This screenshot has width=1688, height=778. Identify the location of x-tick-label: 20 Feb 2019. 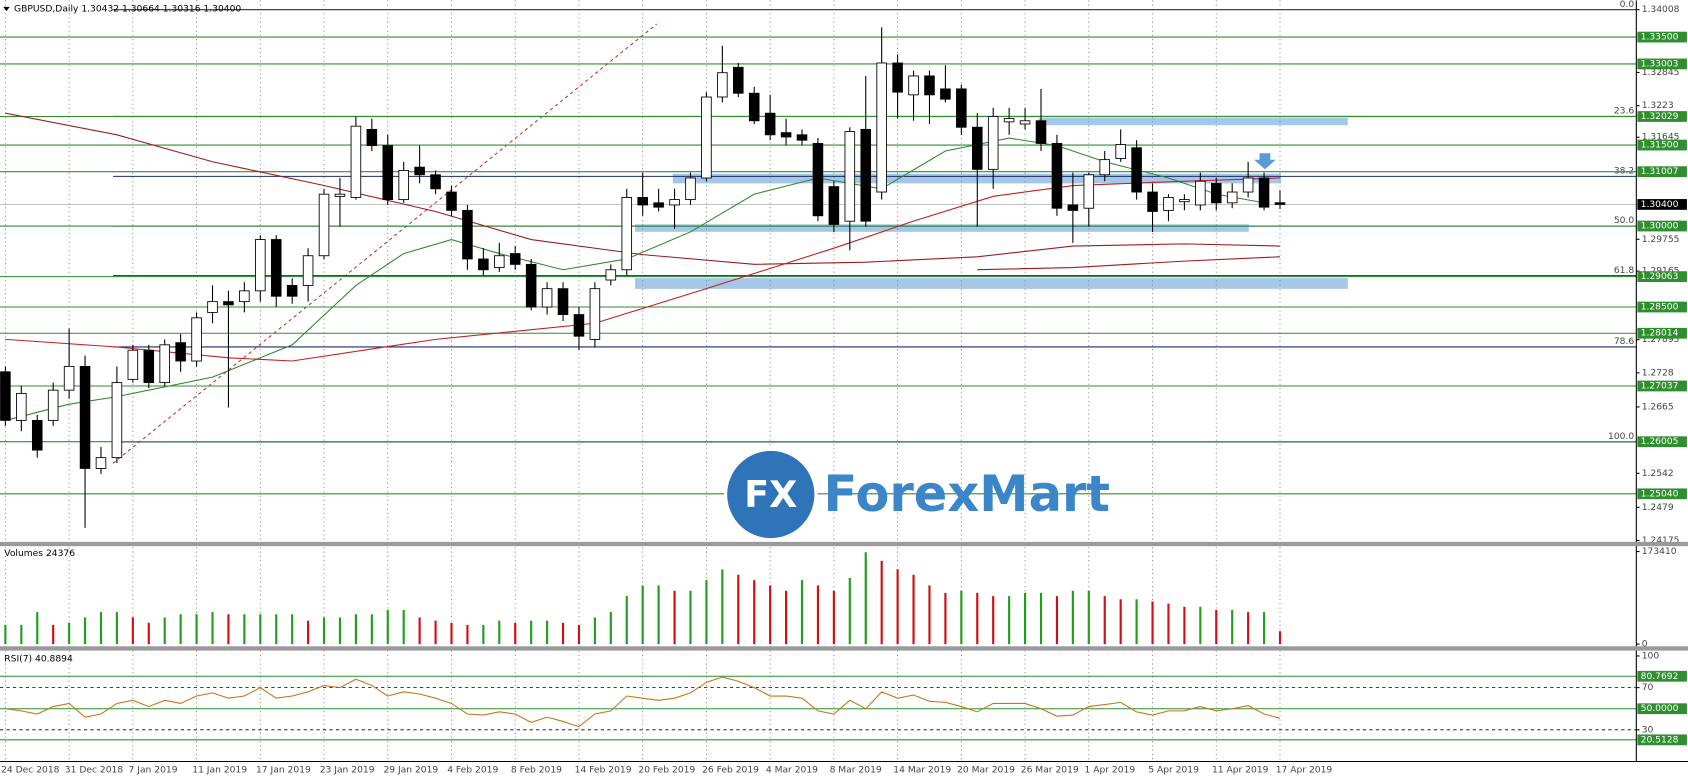
(666, 771).